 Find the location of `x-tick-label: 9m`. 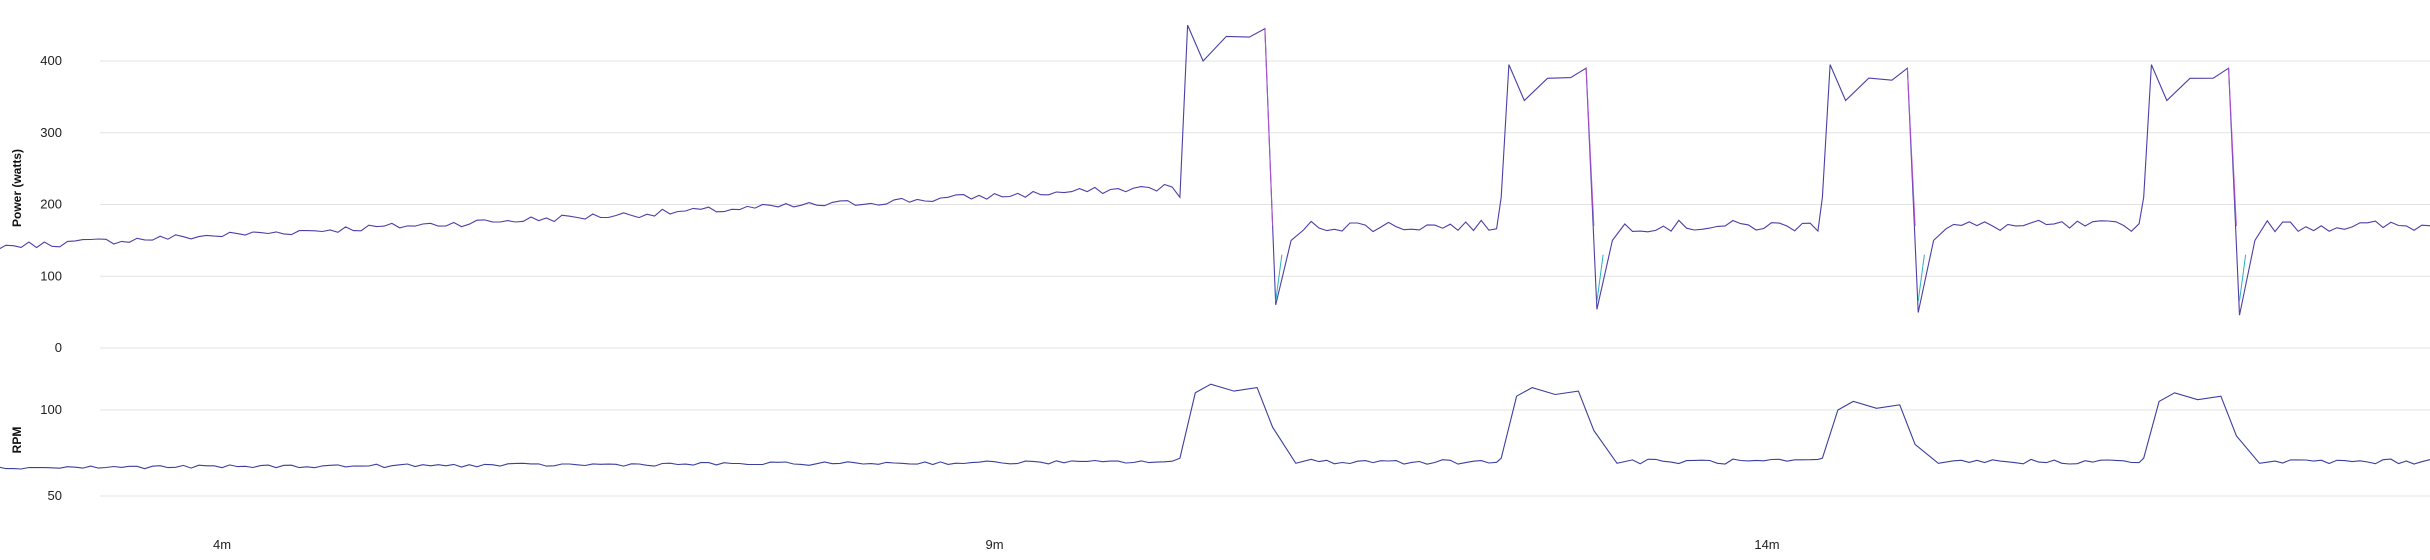

x-tick-label: 9m is located at coordinates (994, 544).